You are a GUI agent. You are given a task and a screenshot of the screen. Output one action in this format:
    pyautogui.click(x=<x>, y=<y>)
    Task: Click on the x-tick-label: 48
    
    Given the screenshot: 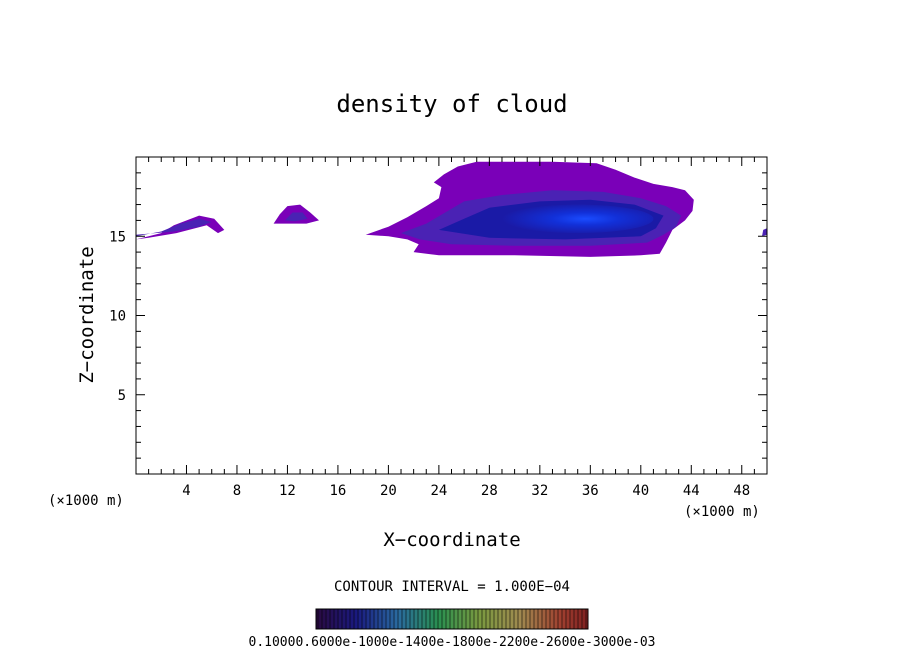 What is the action you would take?
    pyautogui.click(x=741, y=491)
    